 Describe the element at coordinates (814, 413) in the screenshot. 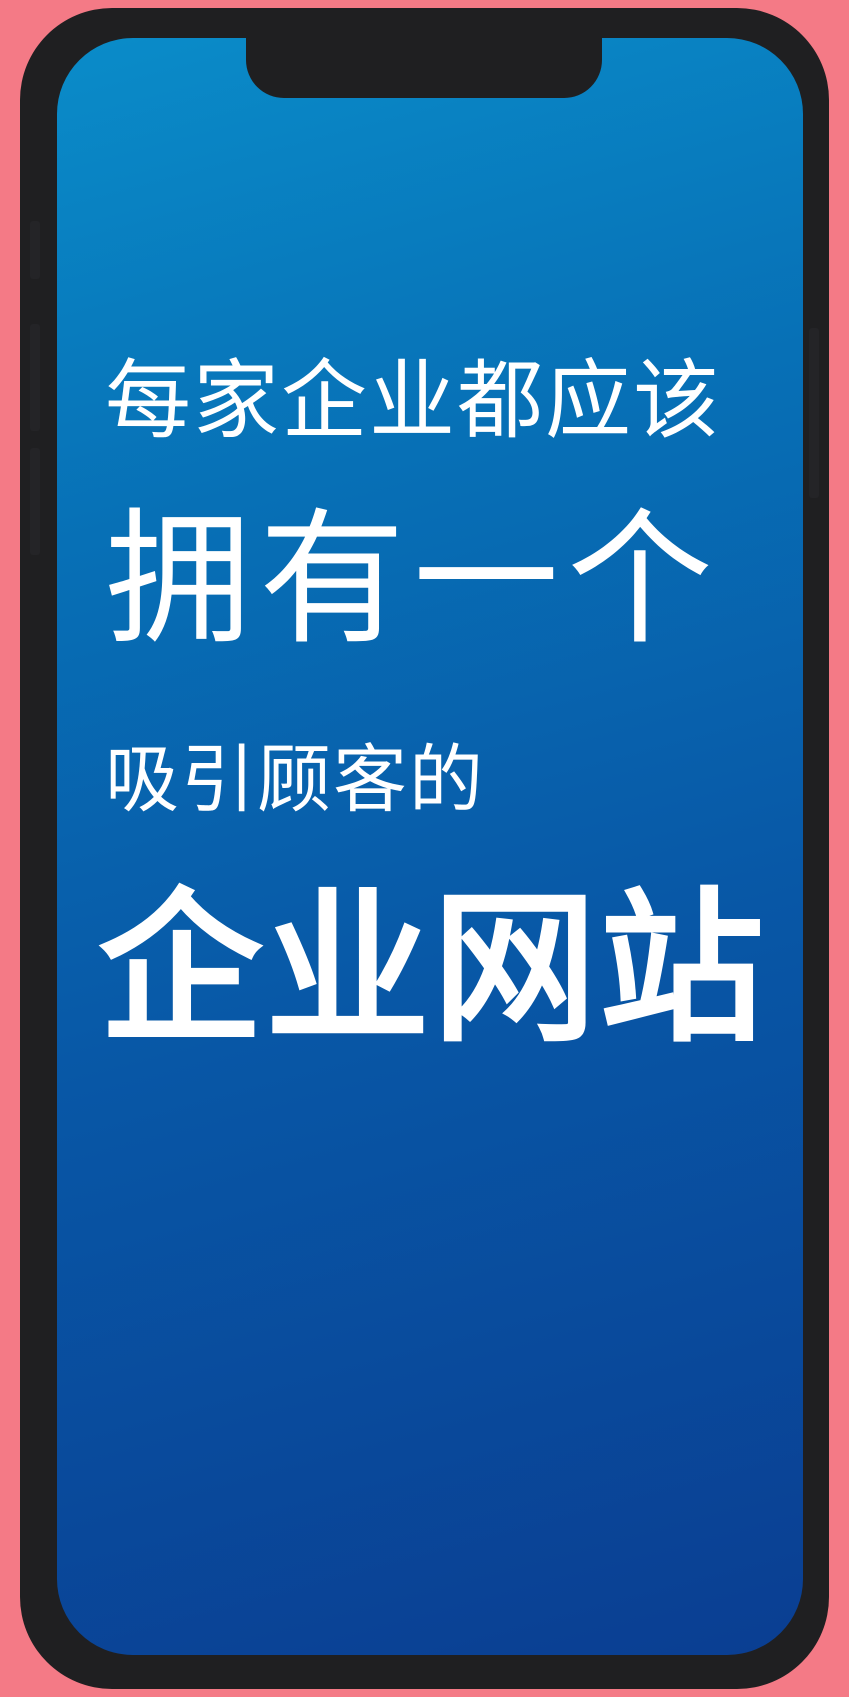

I see `power-button` at that location.